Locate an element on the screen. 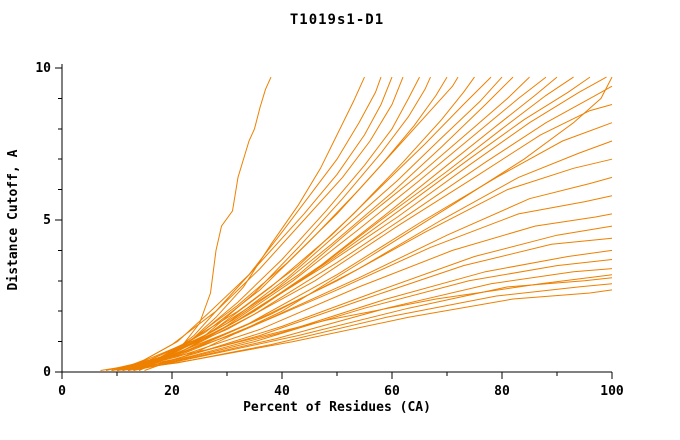 Image resolution: width=680 pixels, height=440 pixels. x-tick-label: 80 is located at coordinates (502, 391).